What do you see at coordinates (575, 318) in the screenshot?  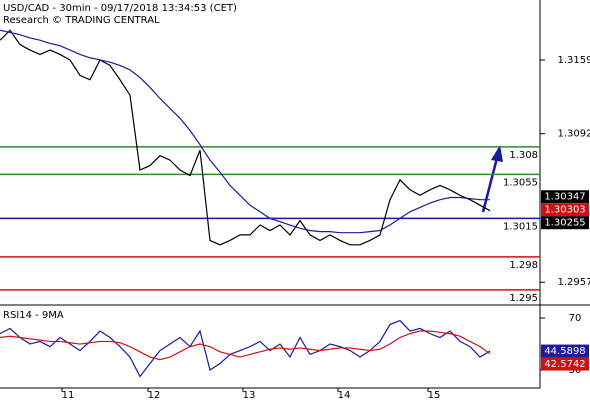 I see `y-tick-label: 70` at bounding box center [575, 318].